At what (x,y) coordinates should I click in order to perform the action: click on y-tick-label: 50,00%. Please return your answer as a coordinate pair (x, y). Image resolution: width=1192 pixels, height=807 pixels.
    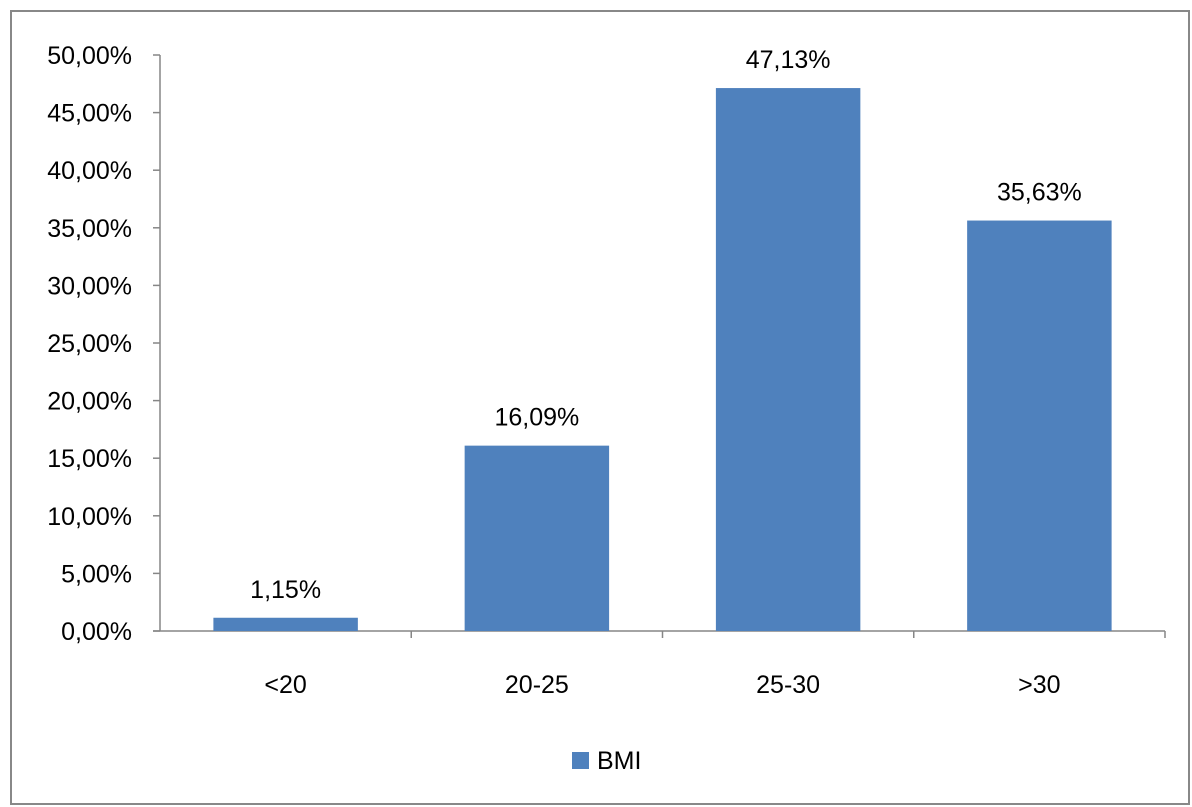
    Looking at the image, I should click on (89, 56).